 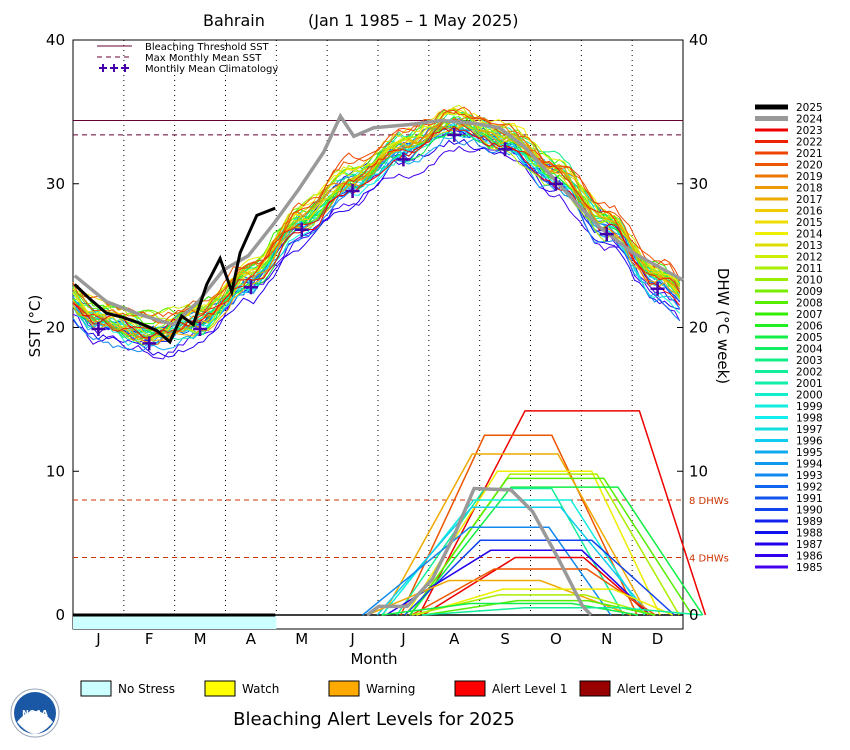 I want to click on year-legend-label-2014: 2014, so click(x=809, y=235).